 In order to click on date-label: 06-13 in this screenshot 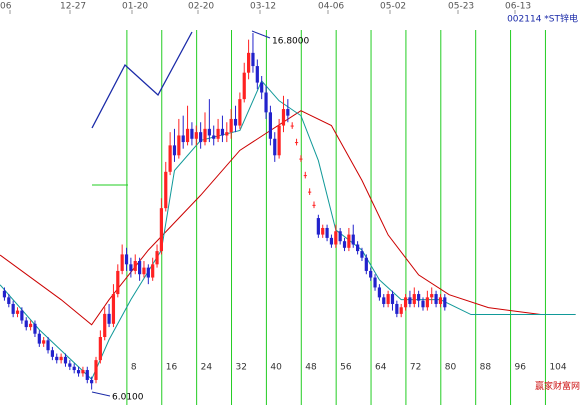, I will do `click(518, 7)`.